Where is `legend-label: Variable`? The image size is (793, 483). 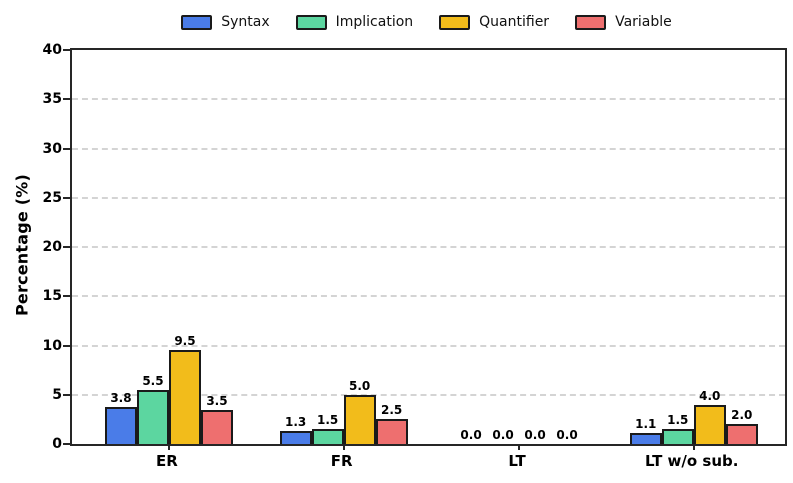
legend-label: Variable is located at coordinates (643, 22).